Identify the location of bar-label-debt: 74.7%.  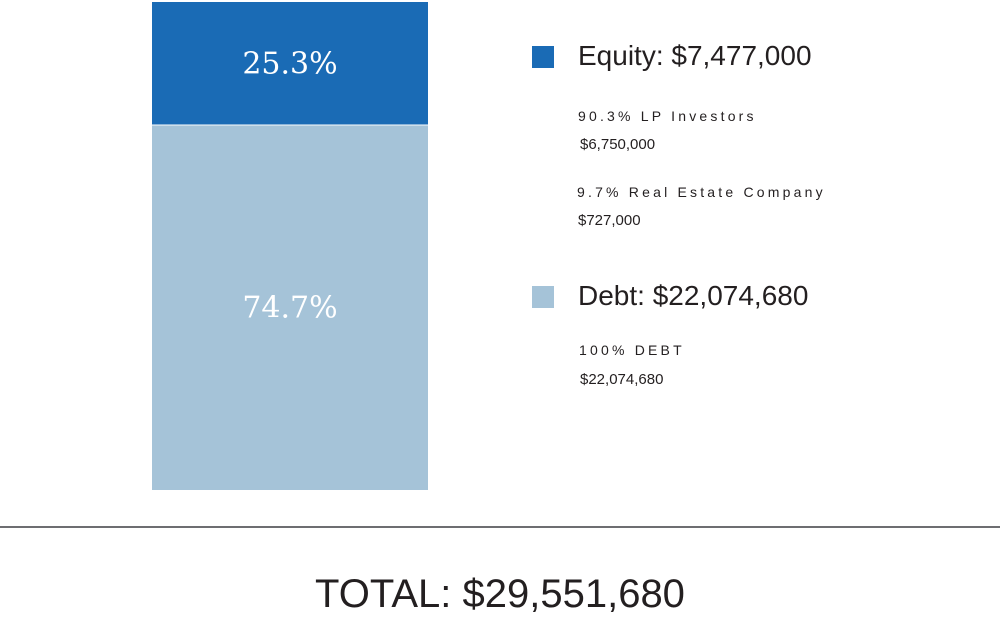
(289, 308).